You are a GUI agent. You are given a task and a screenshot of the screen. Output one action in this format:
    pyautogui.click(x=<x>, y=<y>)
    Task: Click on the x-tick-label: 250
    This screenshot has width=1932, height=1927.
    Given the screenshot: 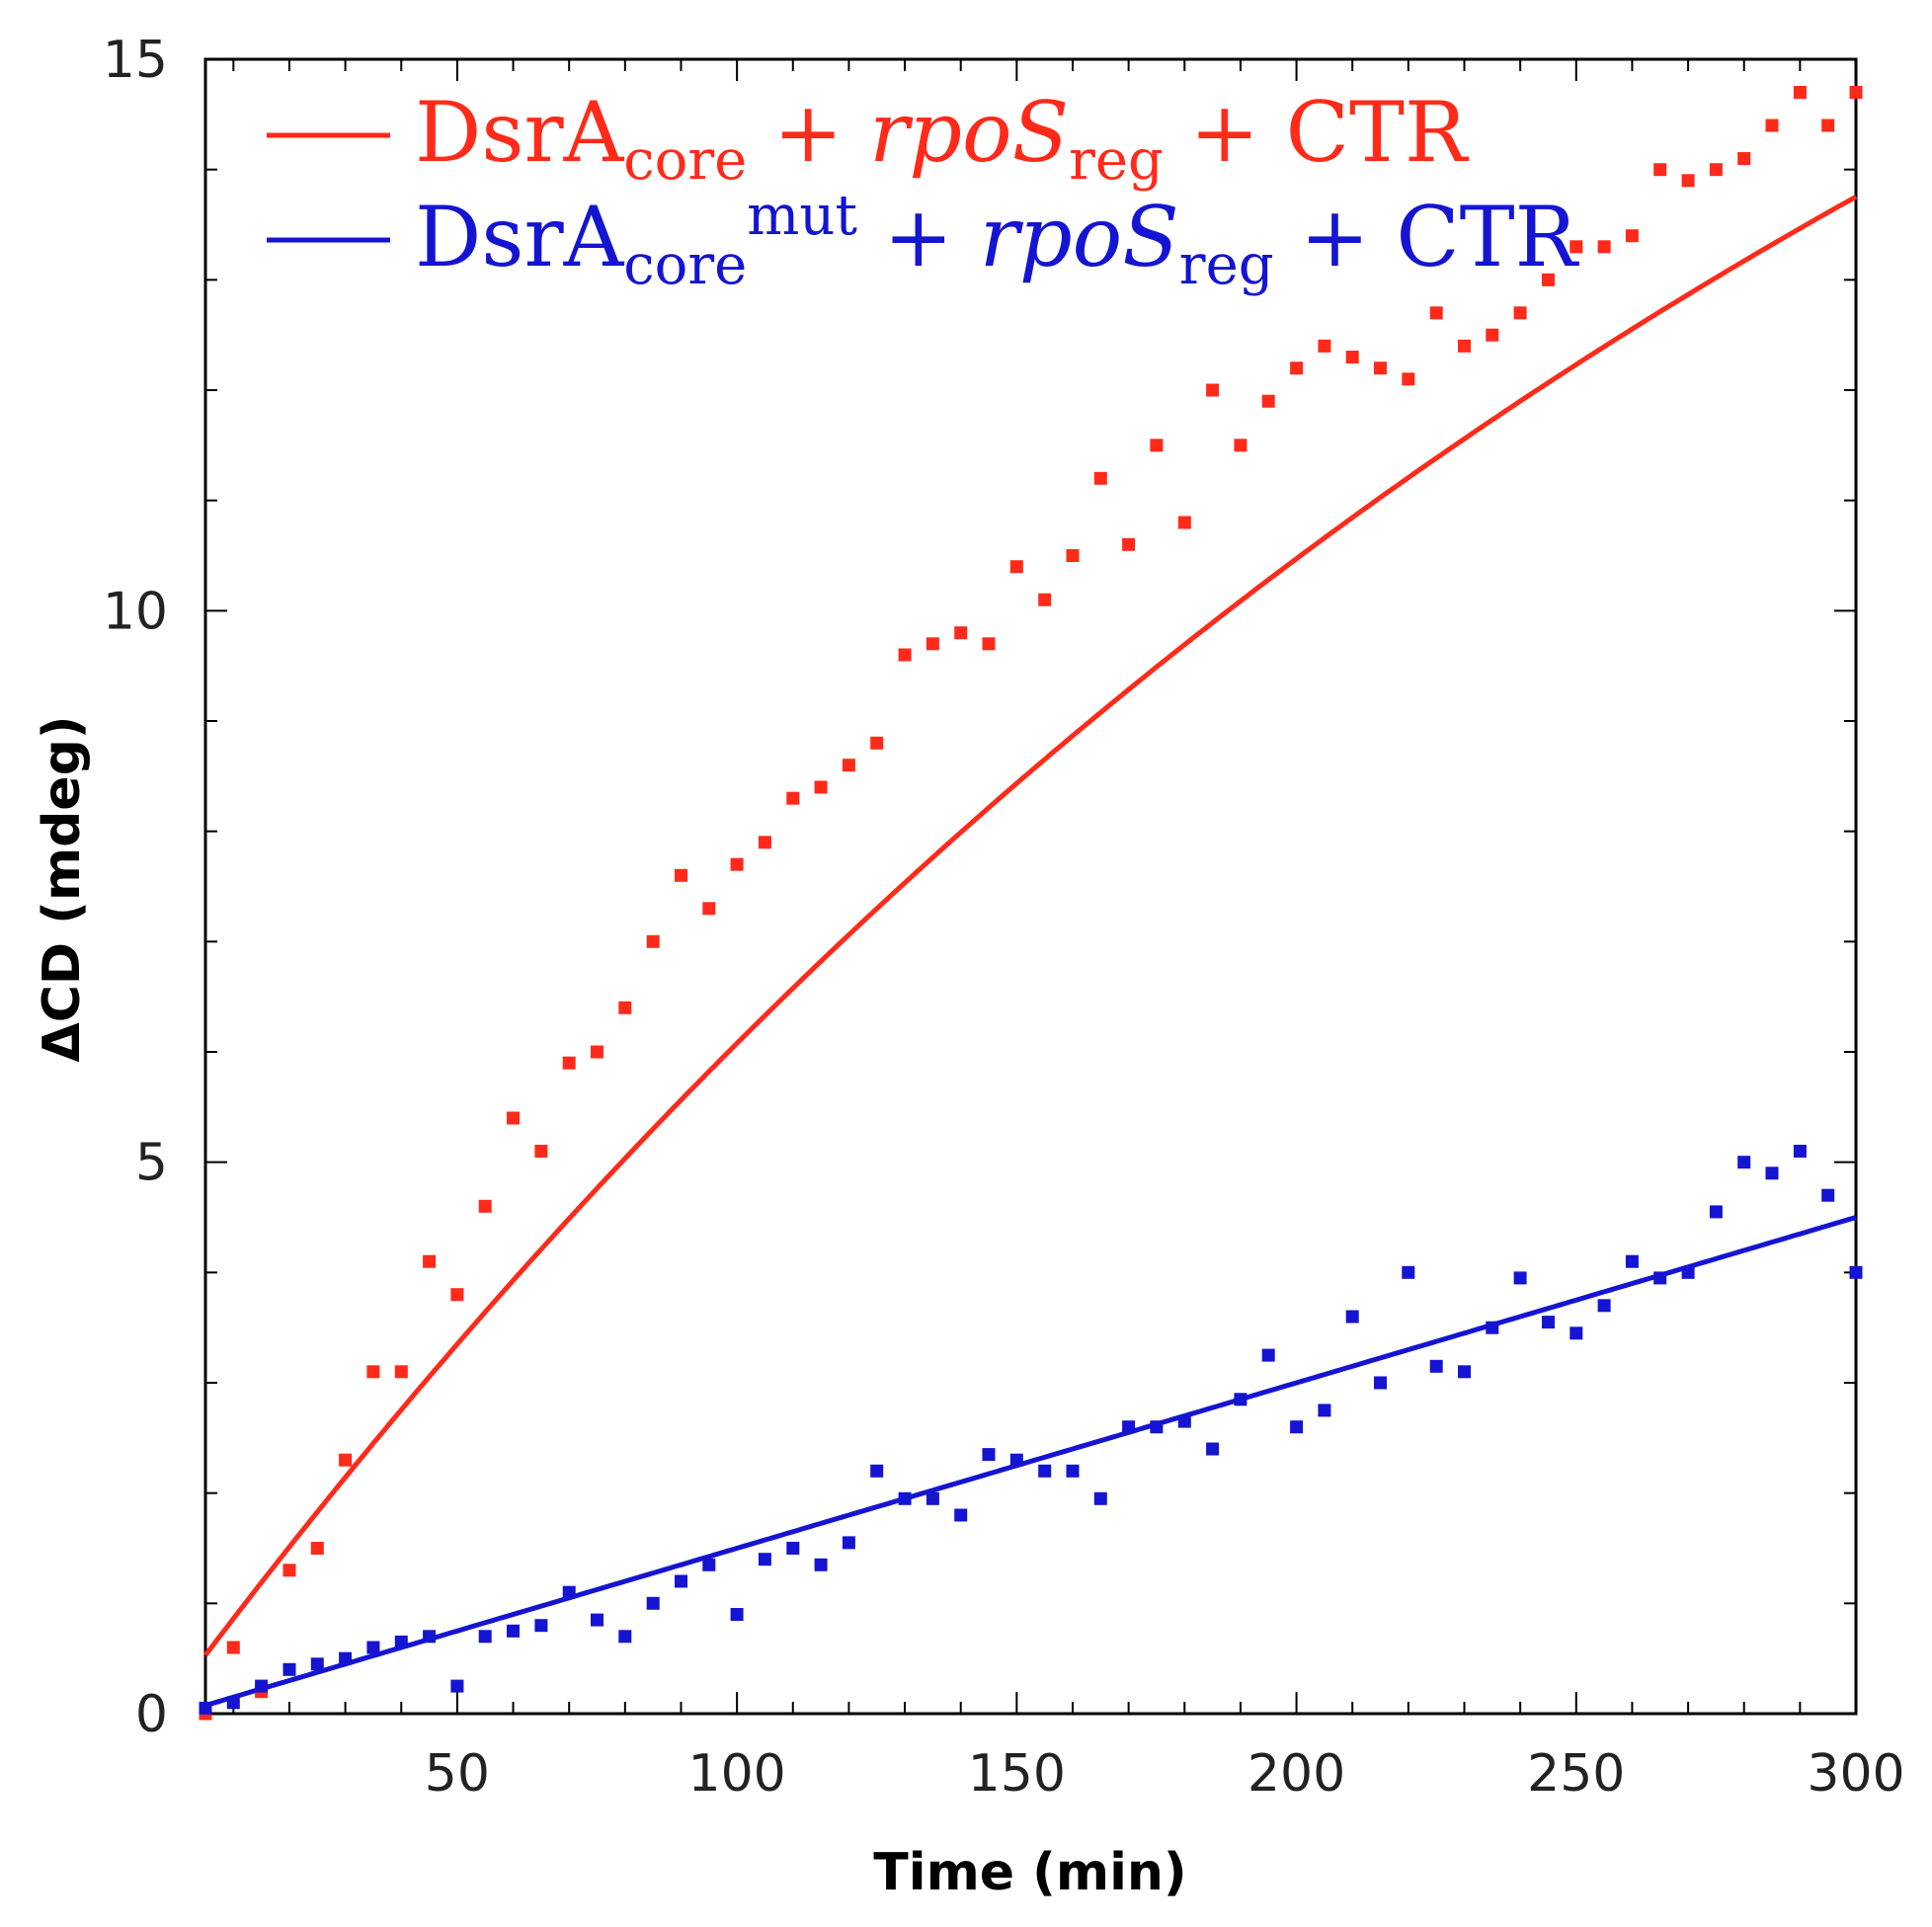 What is the action you would take?
    pyautogui.click(x=1576, y=1774)
    